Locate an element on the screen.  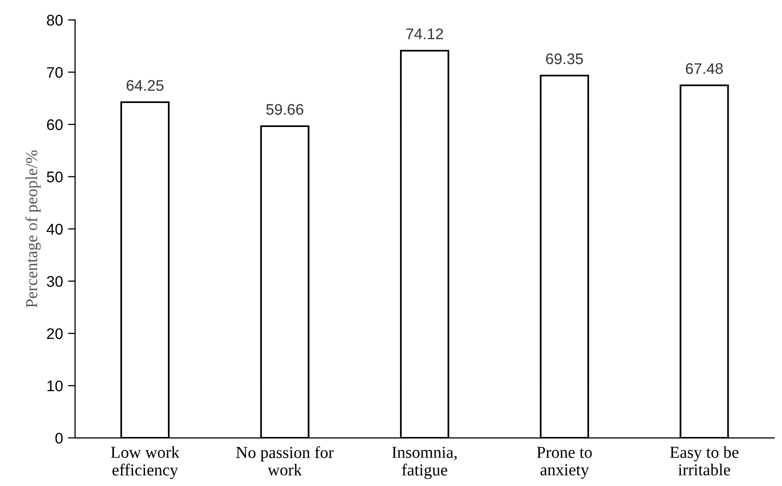
x-tick-label: Easy to be irritable is located at coordinates (704, 461).